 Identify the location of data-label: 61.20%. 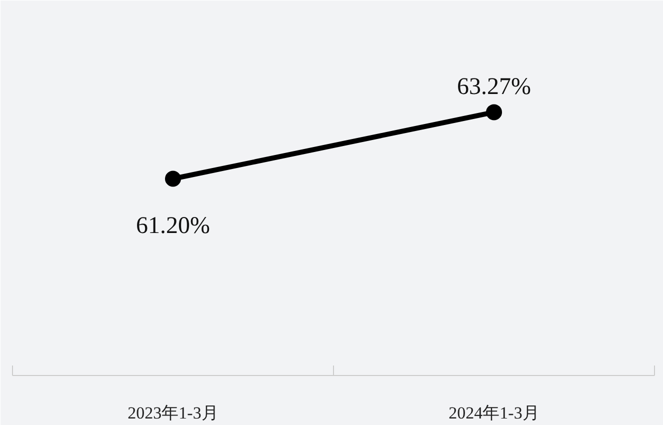
(173, 225).